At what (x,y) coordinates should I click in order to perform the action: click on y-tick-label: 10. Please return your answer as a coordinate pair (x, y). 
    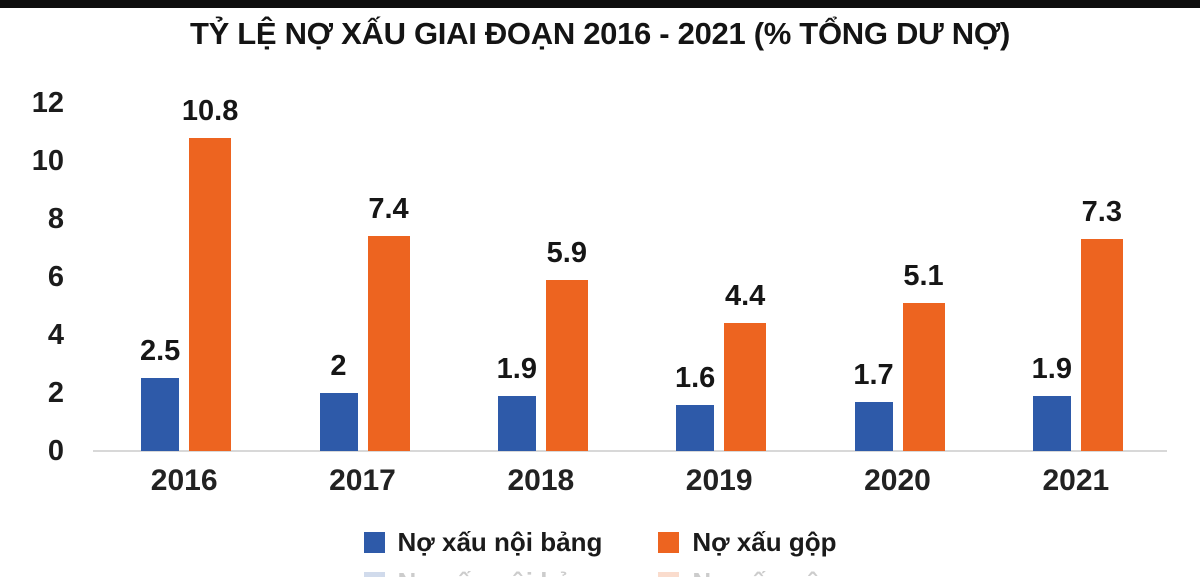
    Looking at the image, I should click on (47, 161).